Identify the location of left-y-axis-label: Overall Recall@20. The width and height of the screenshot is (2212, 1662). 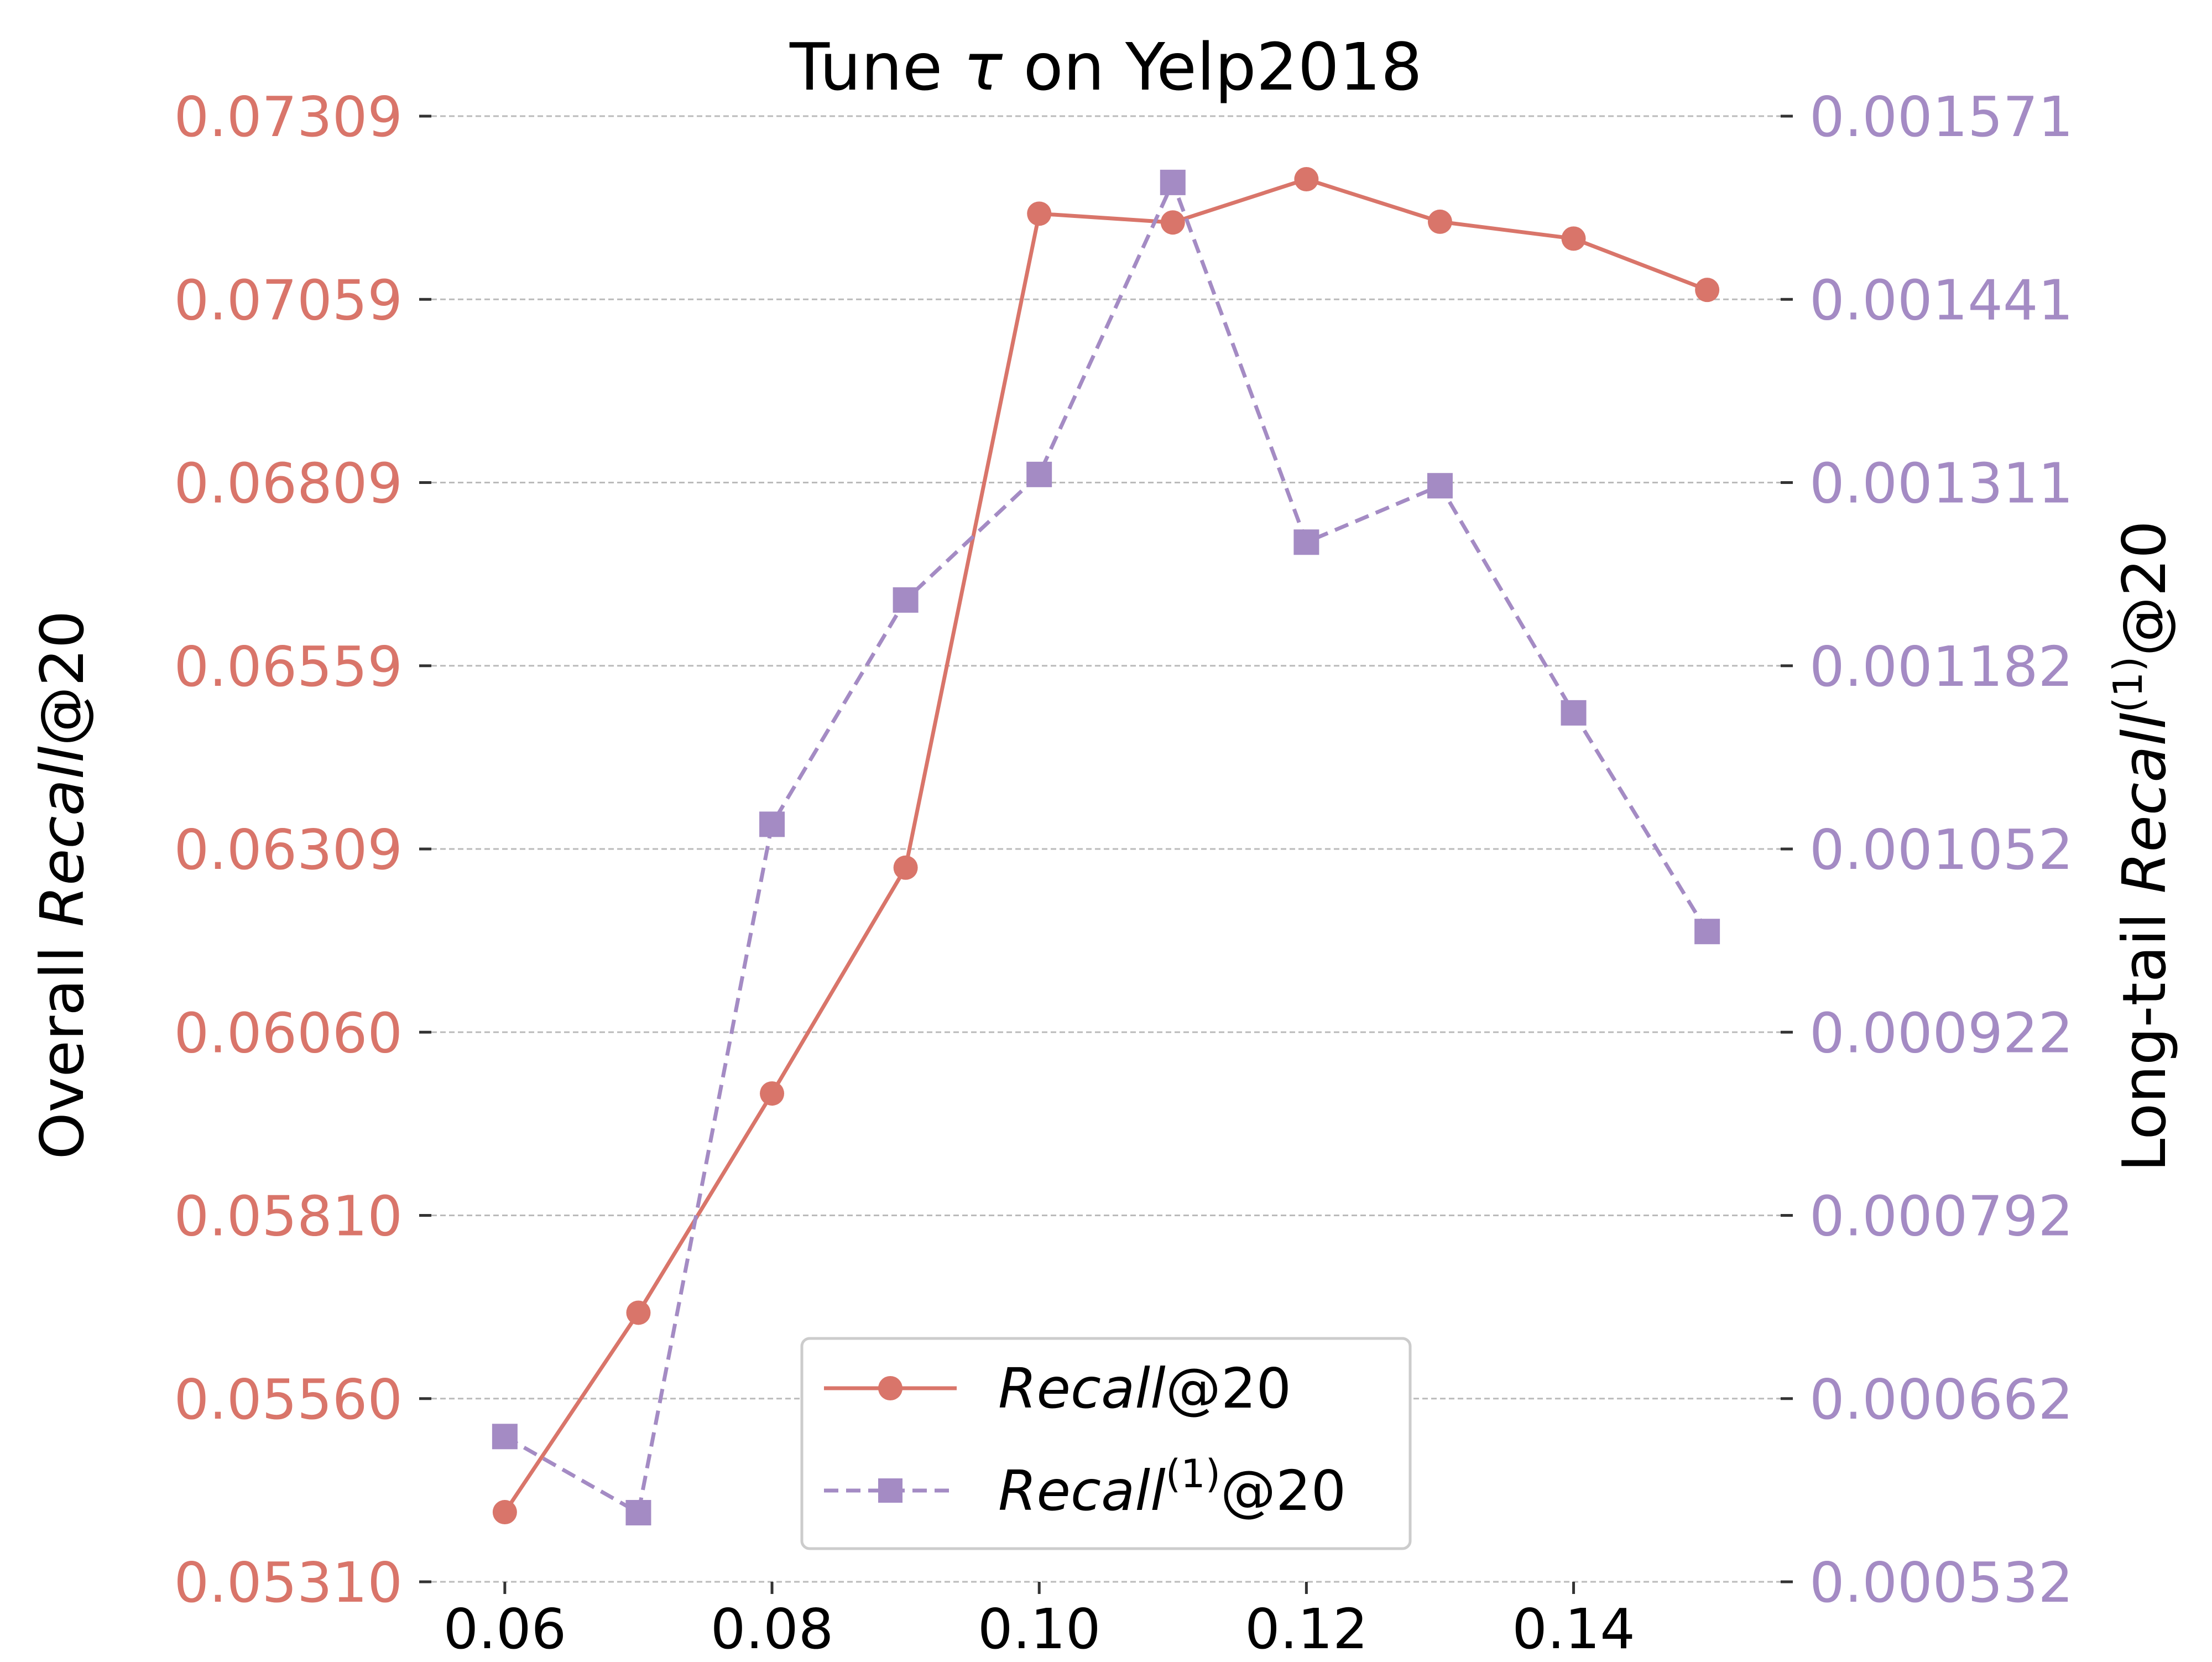
(63, 885).